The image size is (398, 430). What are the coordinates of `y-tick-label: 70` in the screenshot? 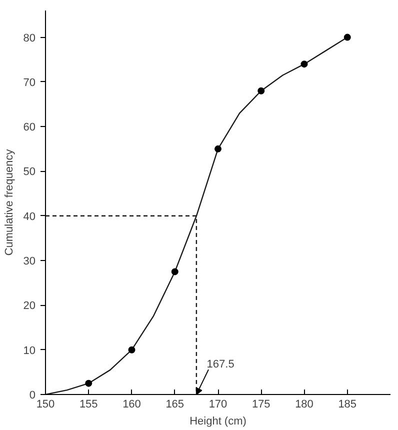 It's located at (29, 82).